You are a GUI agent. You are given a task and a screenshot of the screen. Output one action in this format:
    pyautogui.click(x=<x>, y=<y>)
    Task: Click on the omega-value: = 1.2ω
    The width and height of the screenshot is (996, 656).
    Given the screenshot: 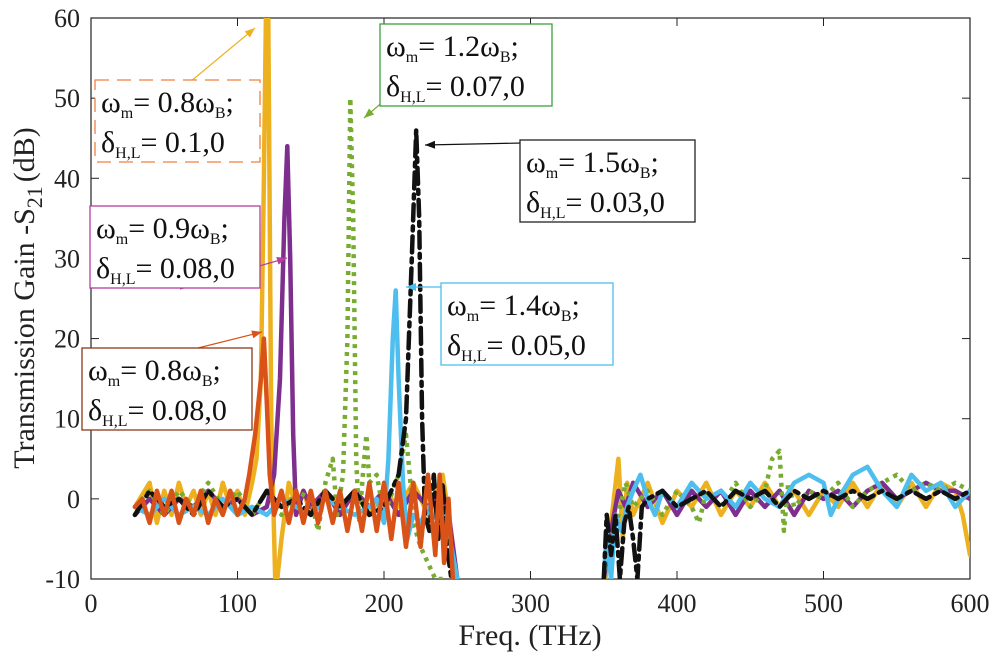 What is the action you would take?
    pyautogui.click(x=459, y=46)
    